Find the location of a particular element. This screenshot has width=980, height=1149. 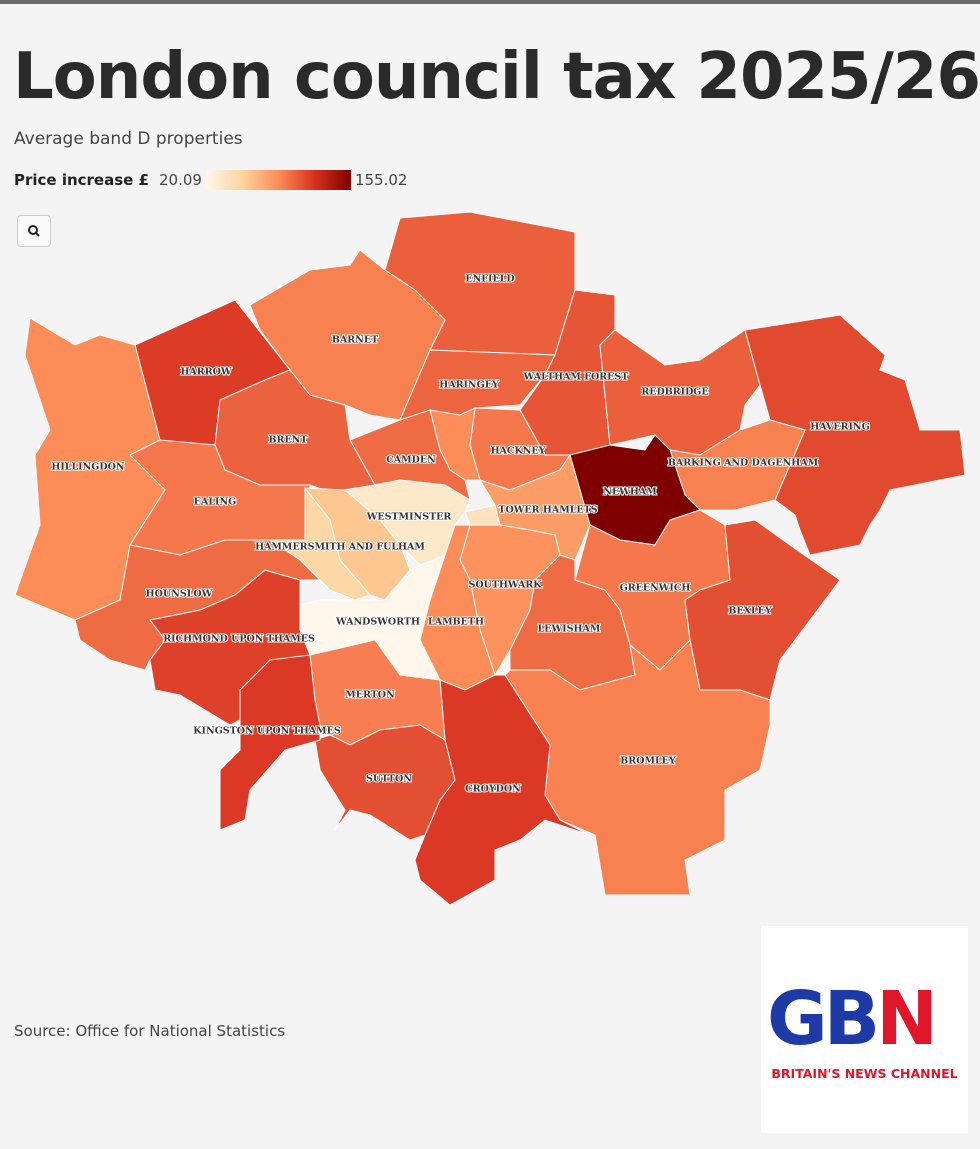

borough-label: EALING is located at coordinates (215, 502).